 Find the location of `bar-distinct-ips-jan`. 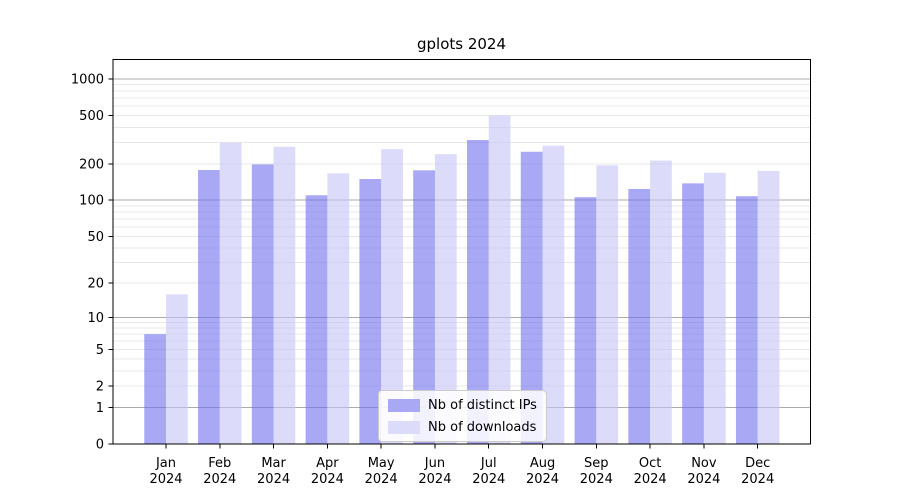

bar-distinct-ips-jan is located at coordinates (155, 389).